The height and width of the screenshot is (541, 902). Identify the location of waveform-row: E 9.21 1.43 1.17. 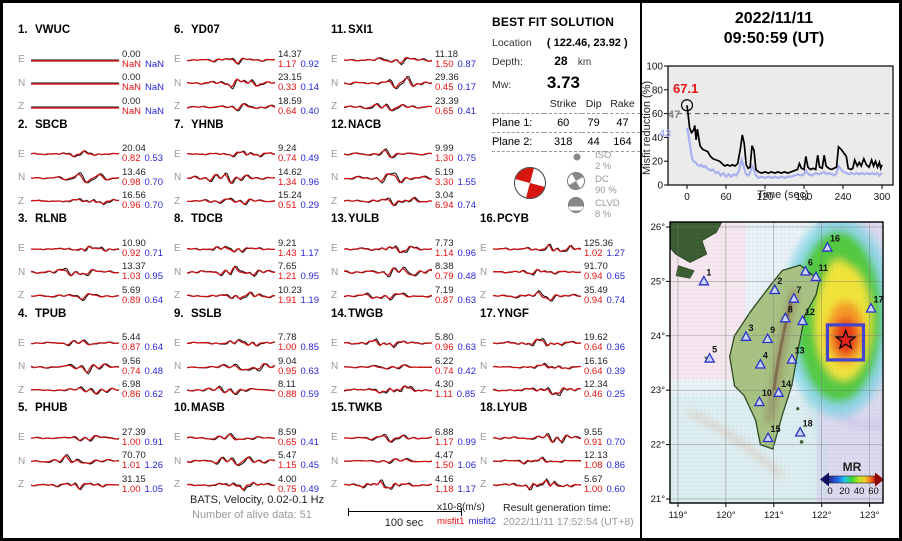
(252, 249).